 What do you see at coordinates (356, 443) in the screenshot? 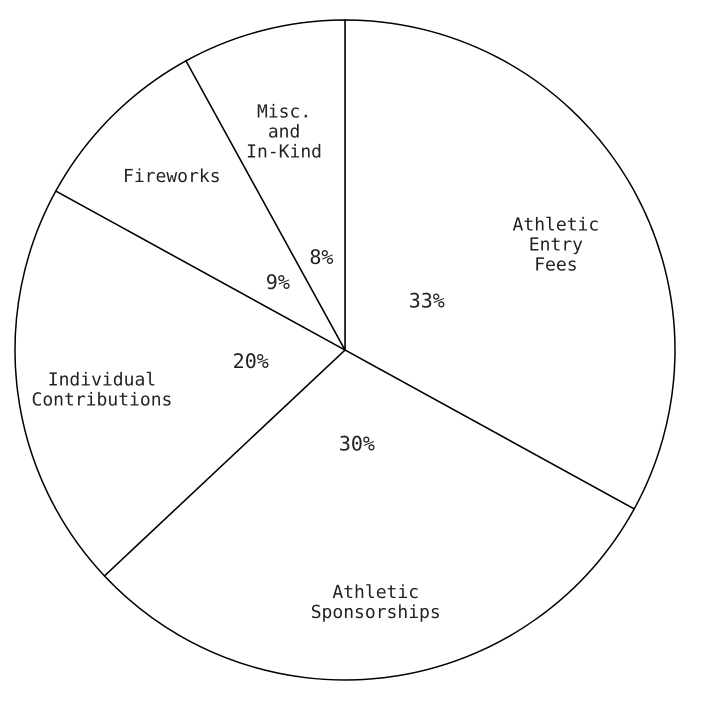
I see `data-label: 30%` at bounding box center [356, 443].